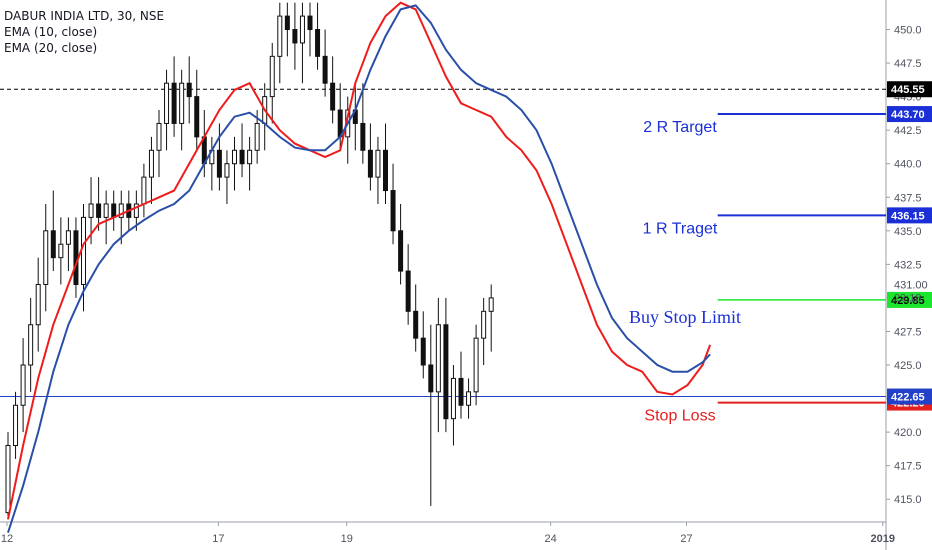 This screenshot has height=550, width=932. I want to click on symbol-title: DABUR INDIA LTD, 30, NSE, so click(84, 16).